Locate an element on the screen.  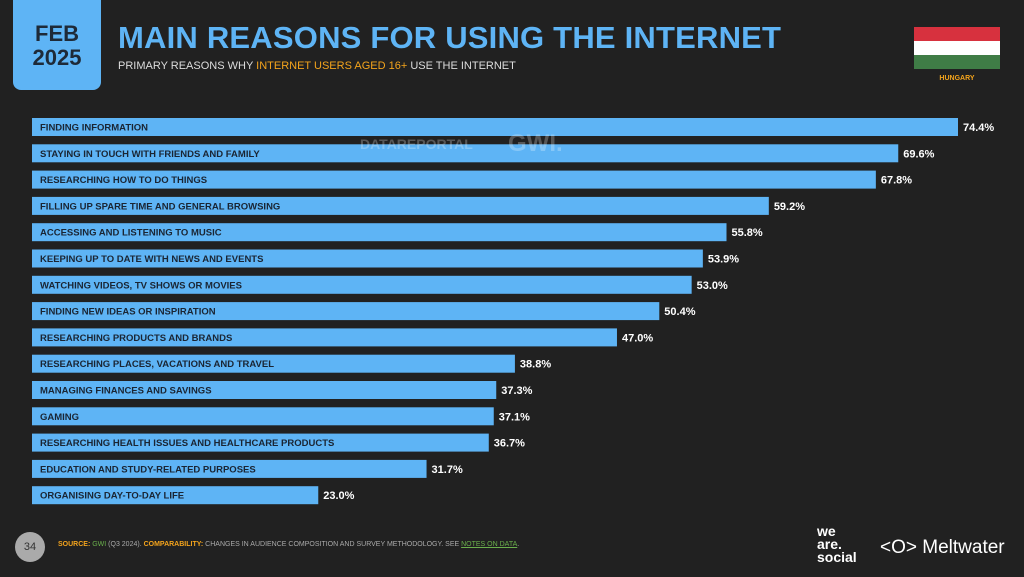
bar-value-label: 55.8% is located at coordinates (747, 233).